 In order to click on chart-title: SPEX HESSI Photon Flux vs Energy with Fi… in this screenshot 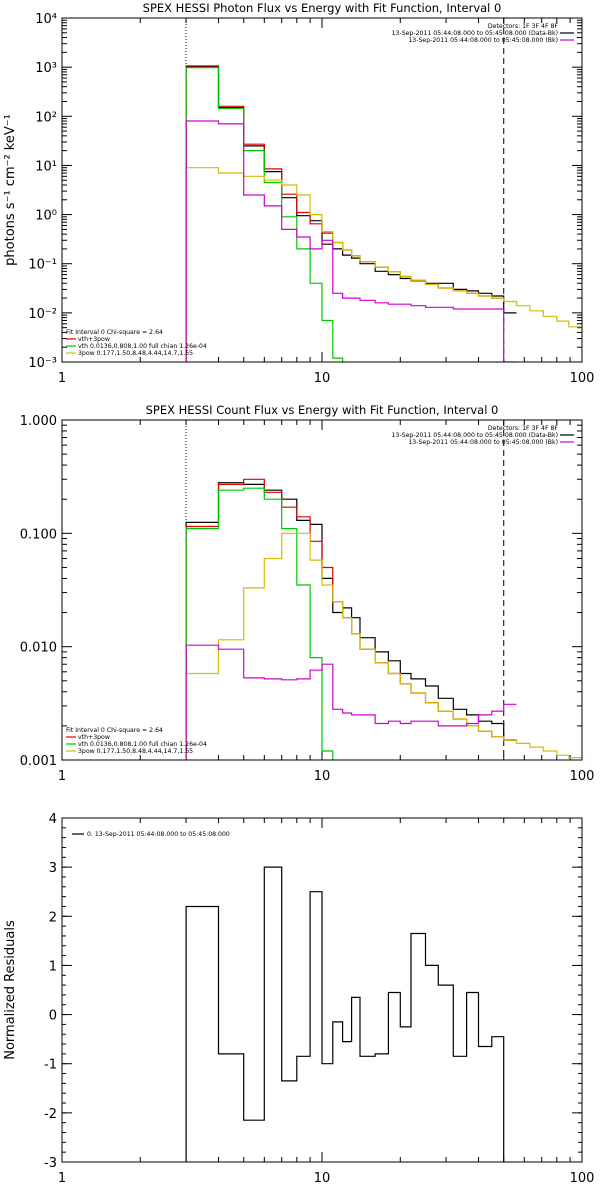, I will do `click(322, 8)`.